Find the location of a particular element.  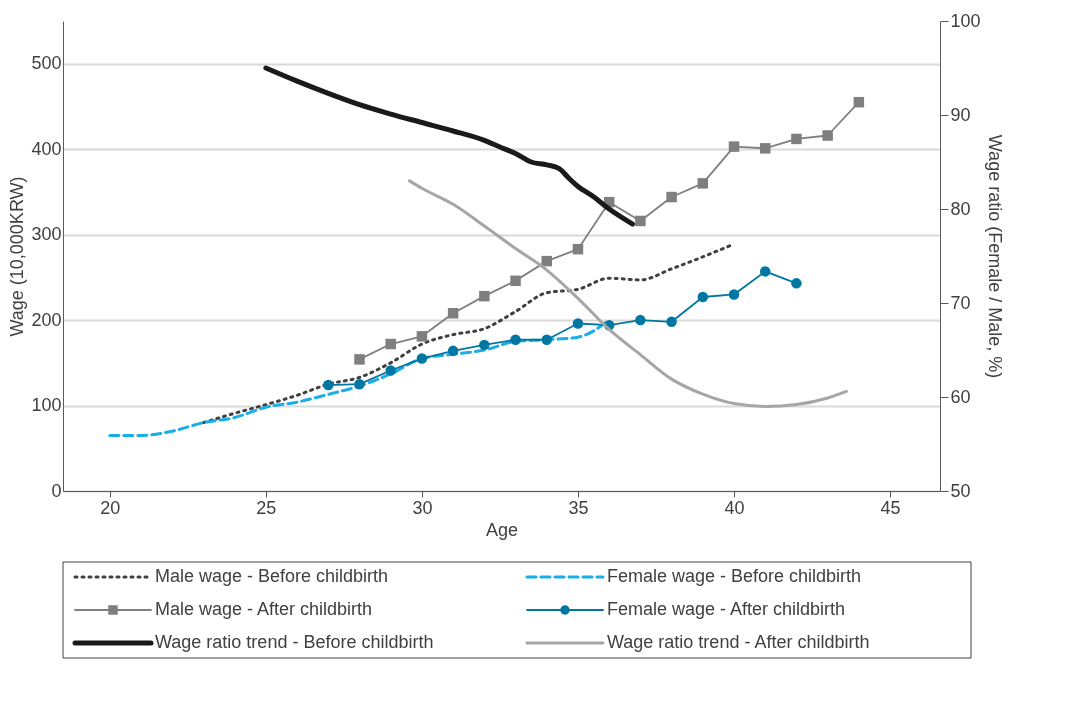

y2-tick-label: 80 is located at coordinates (960, 208).